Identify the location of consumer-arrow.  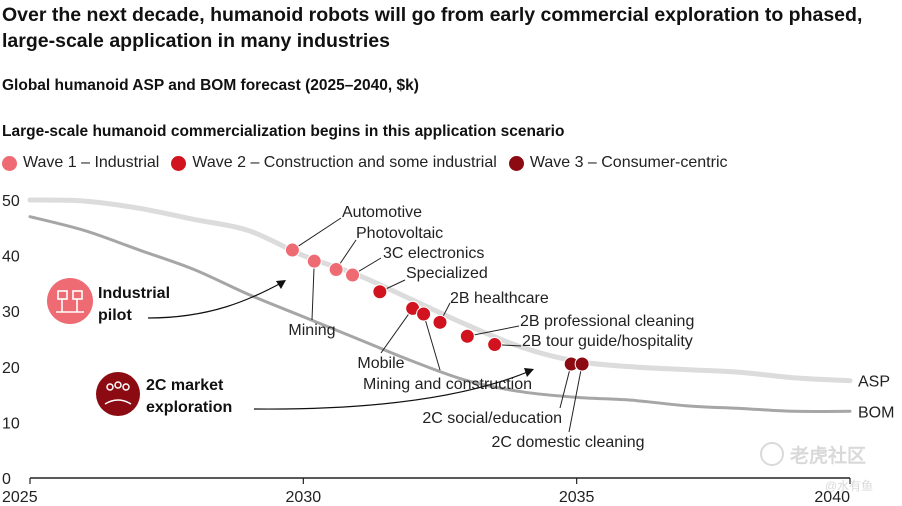
(392, 390).